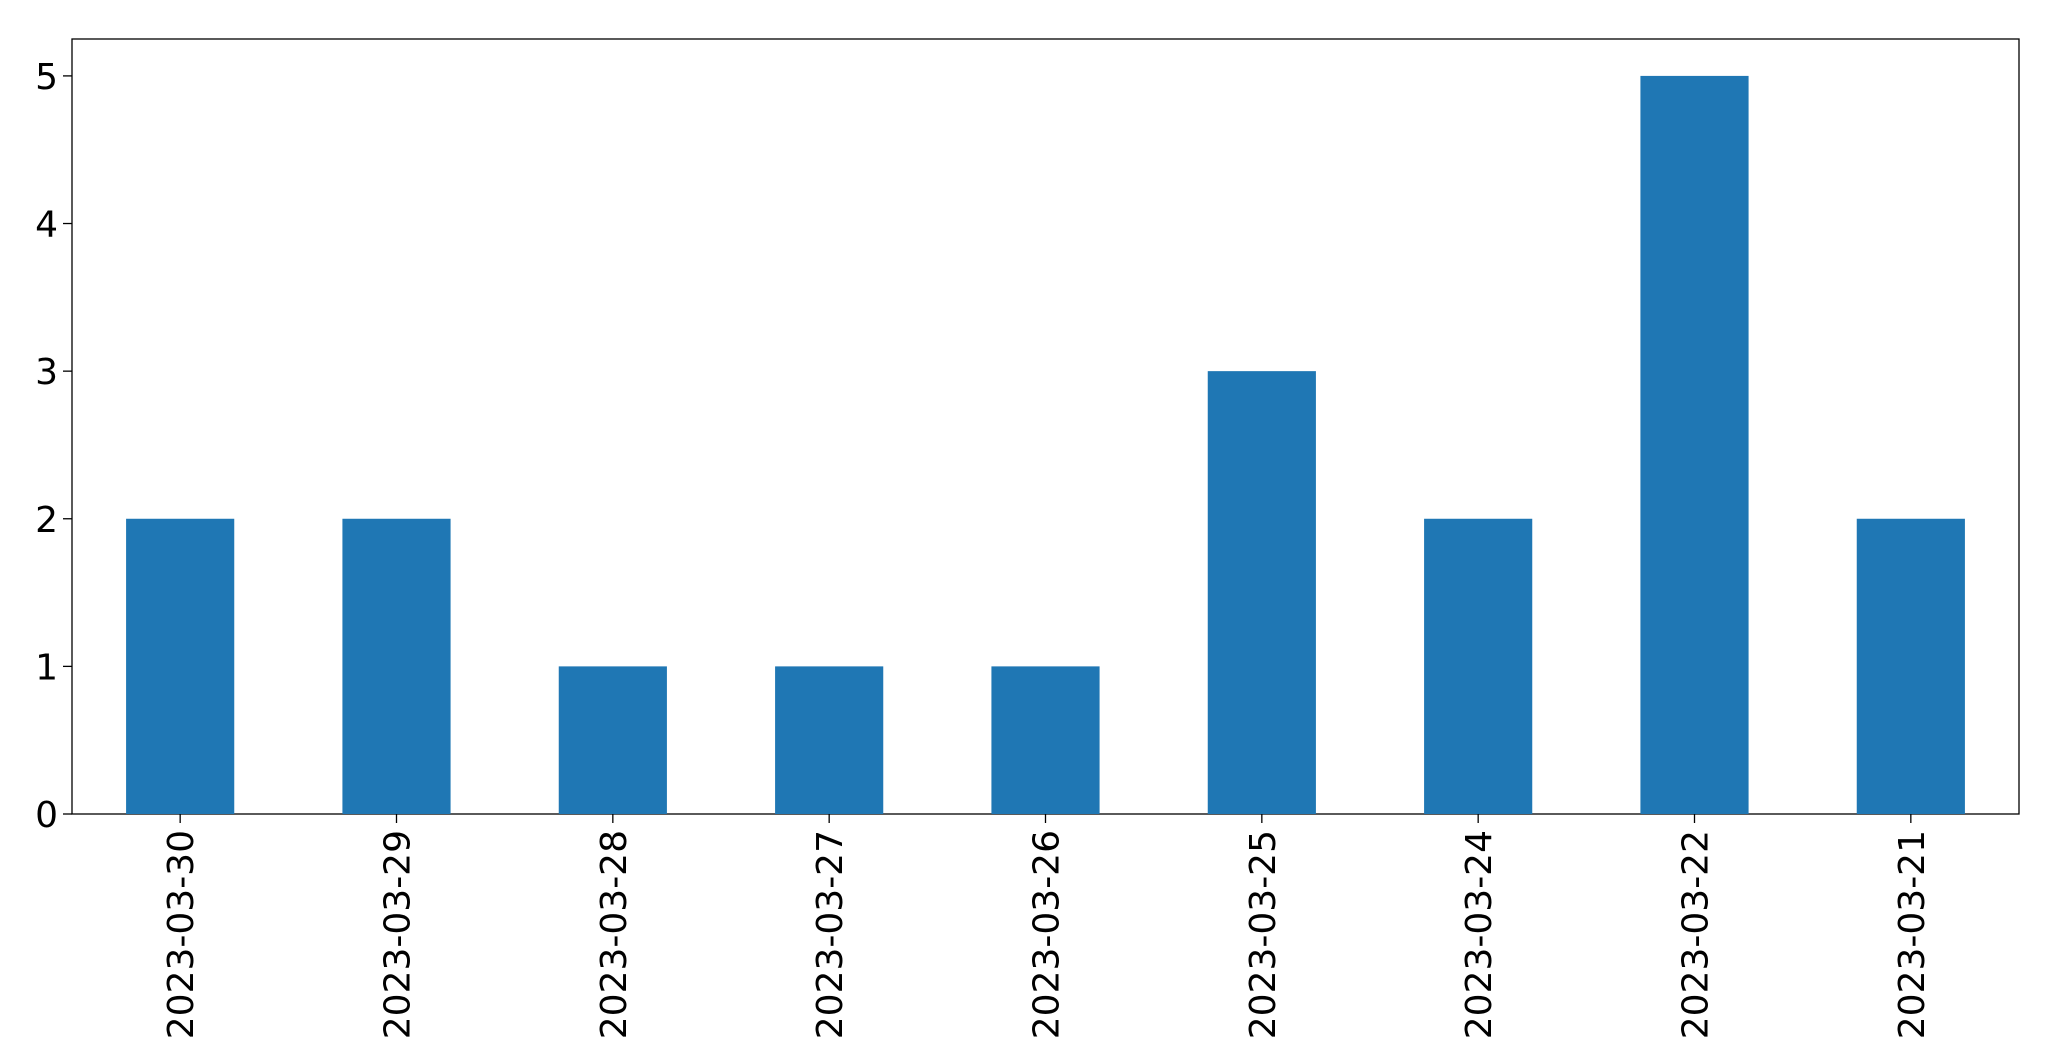  What do you see at coordinates (398, 934) in the screenshot?
I see `x-tick-label: 2023-03-29` at bounding box center [398, 934].